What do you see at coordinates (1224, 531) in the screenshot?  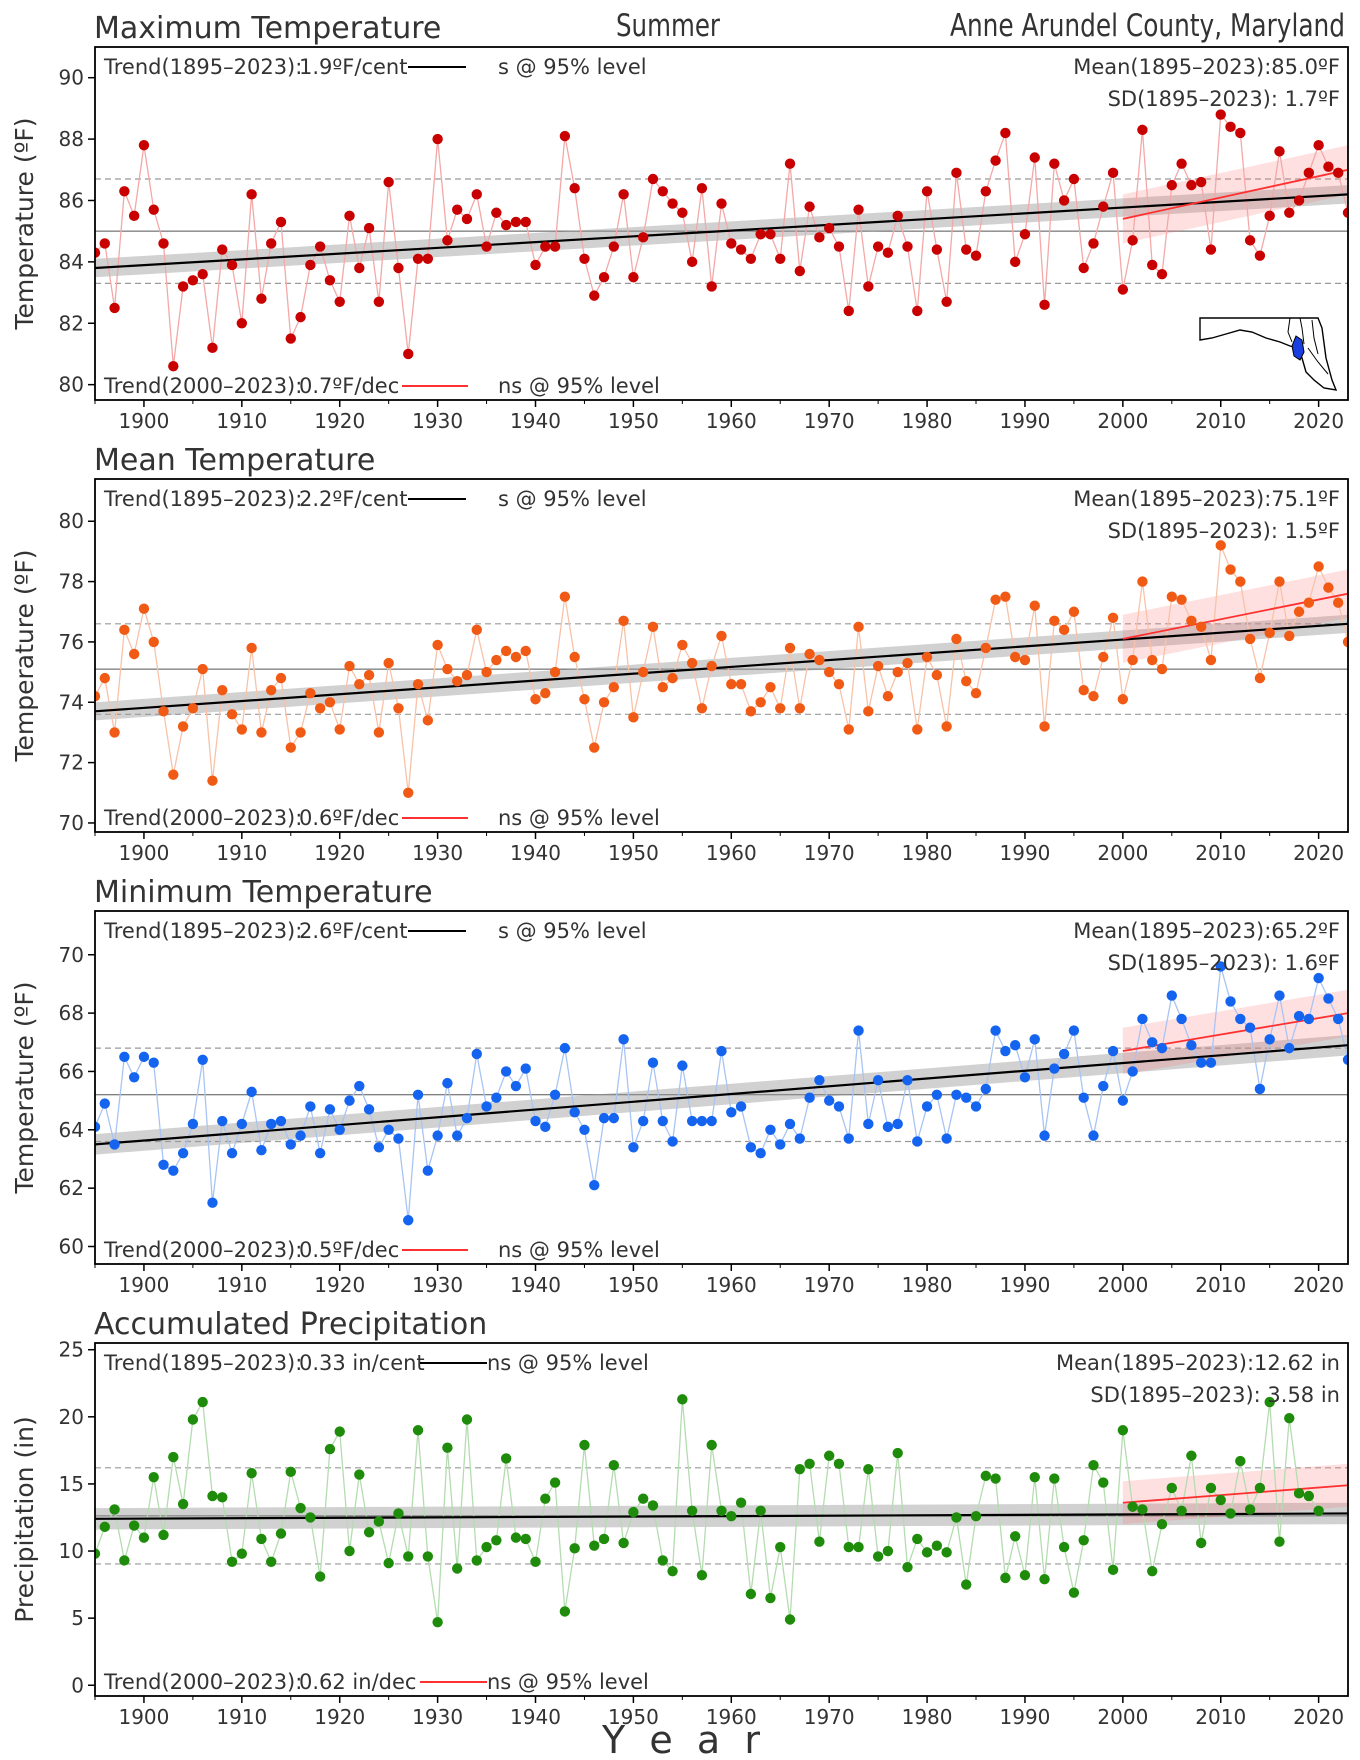 I see `sd-label: SD(1895–2023): 1.5ºF` at bounding box center [1224, 531].